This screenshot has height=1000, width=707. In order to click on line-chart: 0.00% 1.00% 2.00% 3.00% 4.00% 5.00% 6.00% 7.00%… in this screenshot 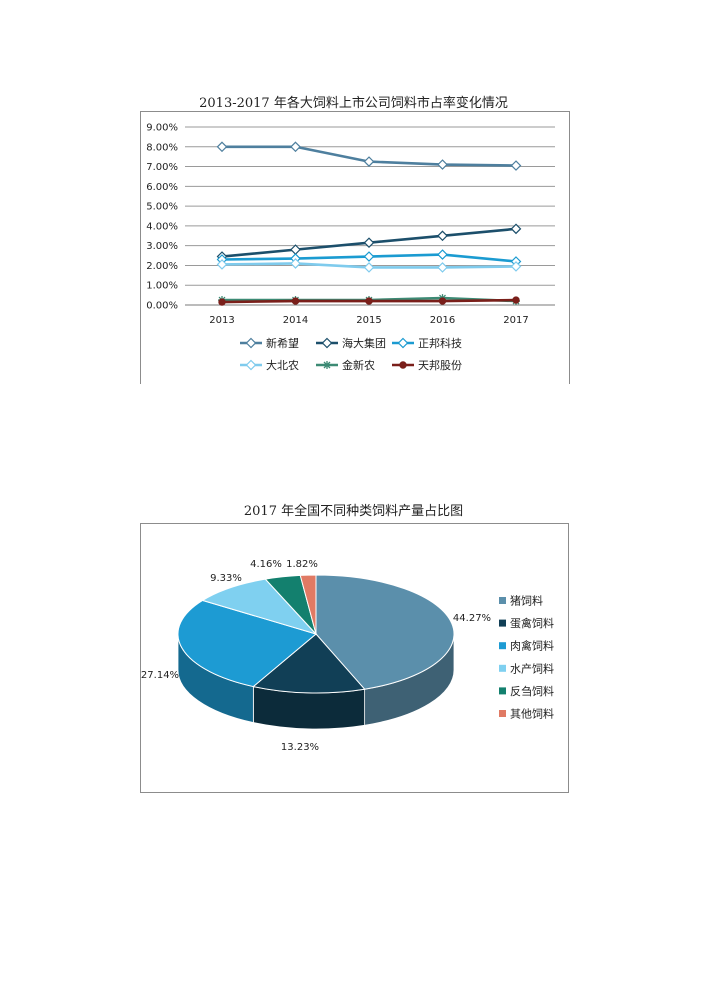, I will do `click(350, 247)`.